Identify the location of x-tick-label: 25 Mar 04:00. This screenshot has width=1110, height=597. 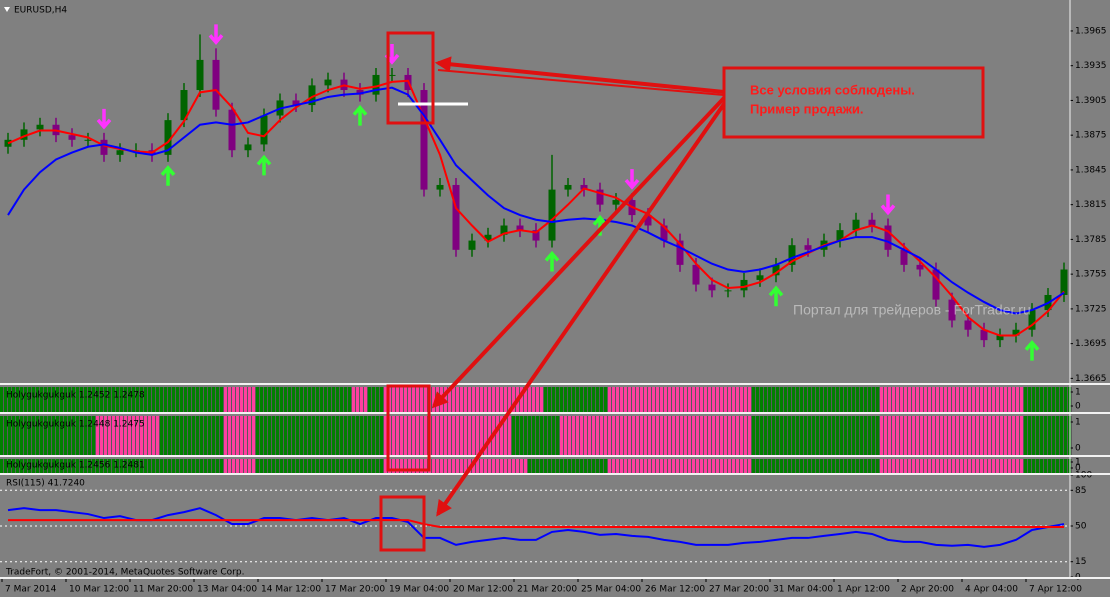
(611, 590).